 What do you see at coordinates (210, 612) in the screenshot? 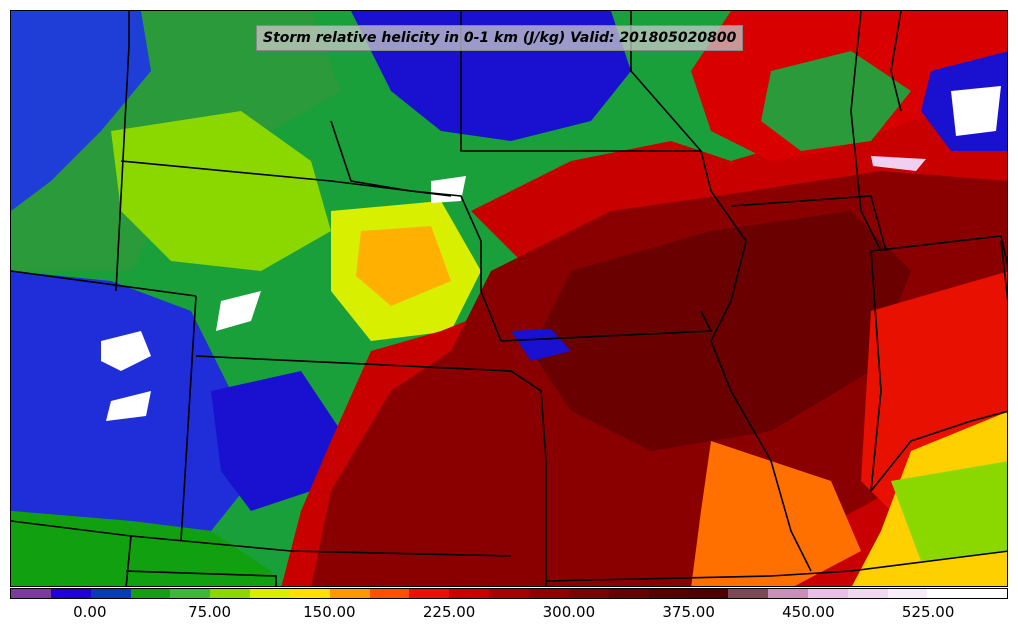
I see `colorbar-tick-label: 75.00` at bounding box center [210, 612].